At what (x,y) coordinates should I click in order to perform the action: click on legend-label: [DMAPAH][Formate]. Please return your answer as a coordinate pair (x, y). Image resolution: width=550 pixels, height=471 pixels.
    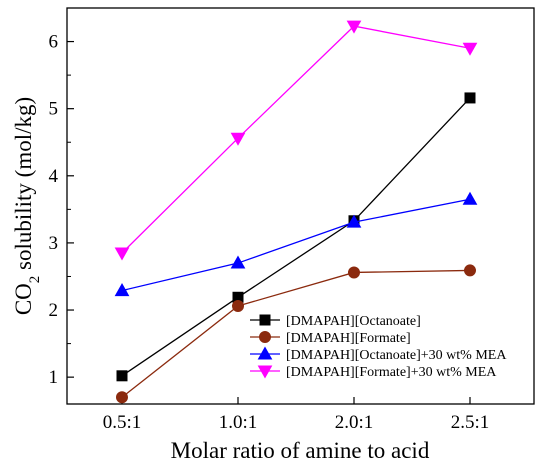
    Looking at the image, I should click on (348, 338).